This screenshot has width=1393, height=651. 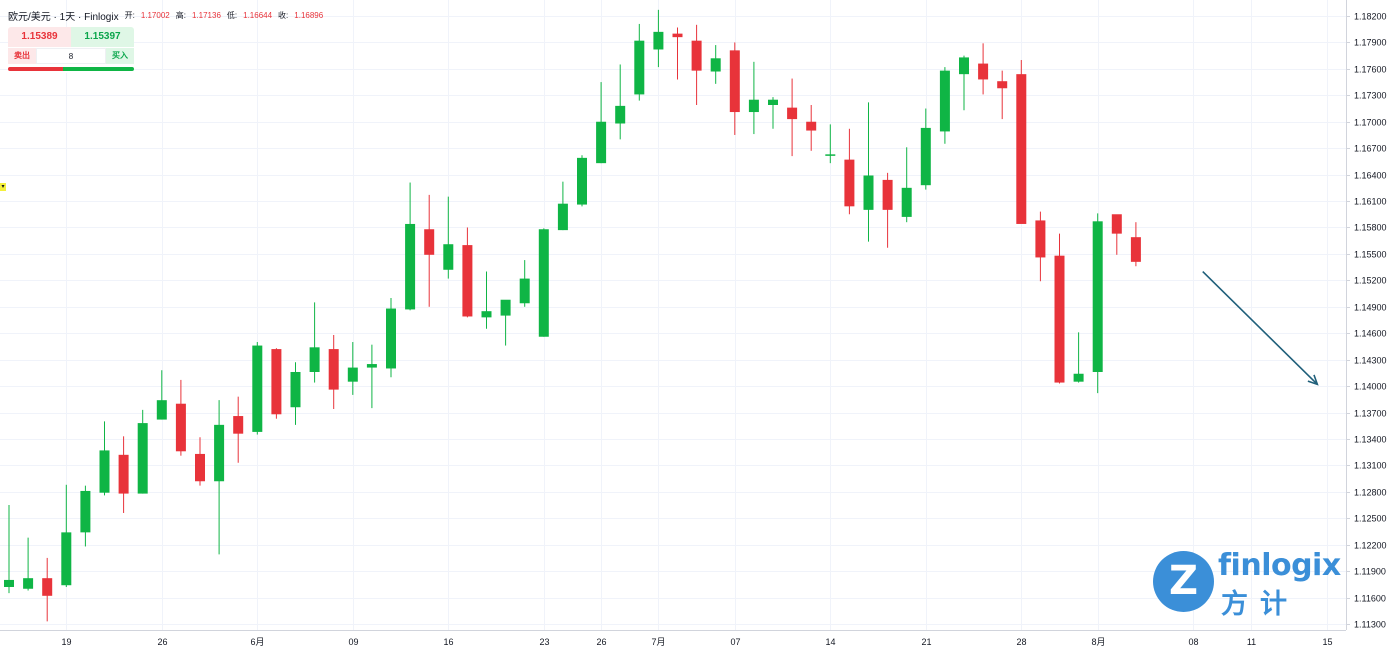 I want to click on low-value: 1.16644, so click(x=258, y=15).